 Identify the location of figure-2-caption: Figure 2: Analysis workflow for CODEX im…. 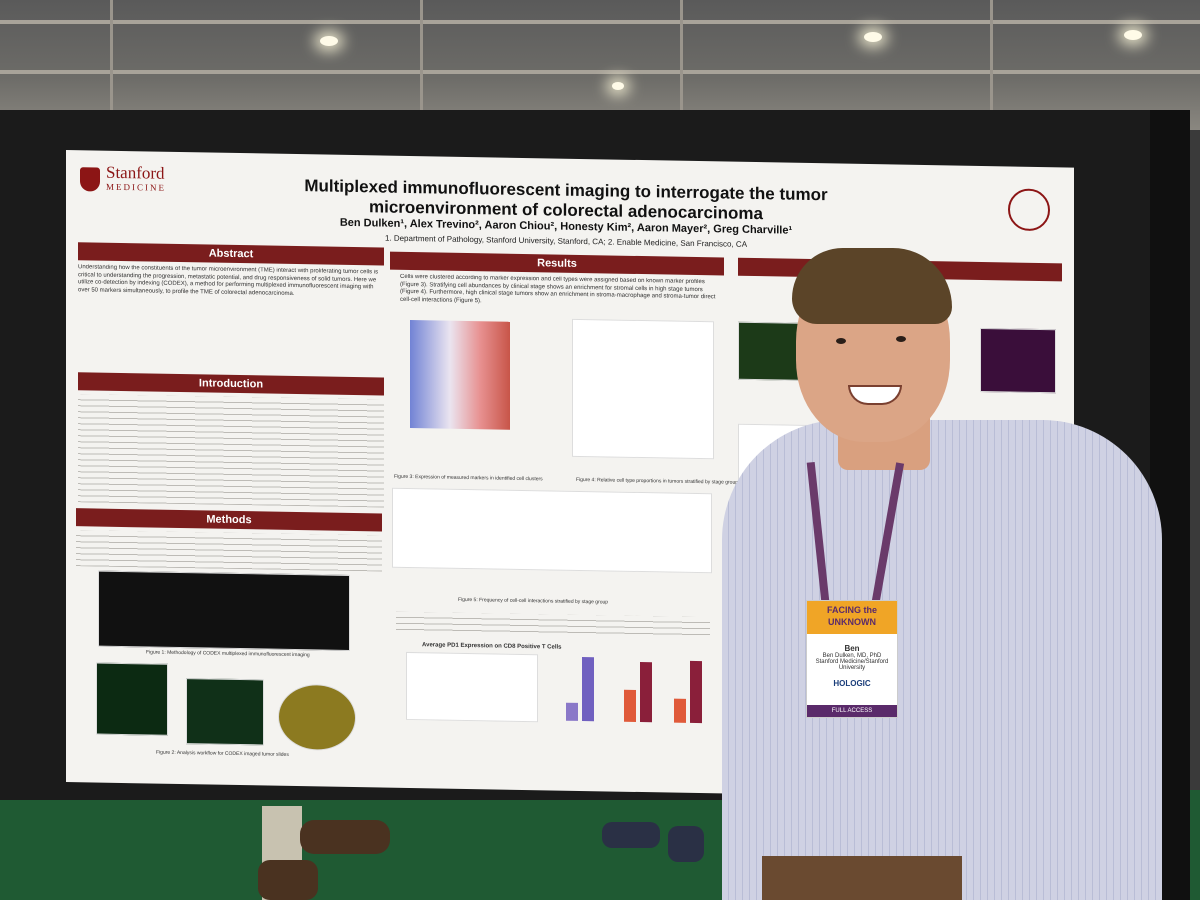
(222, 753).